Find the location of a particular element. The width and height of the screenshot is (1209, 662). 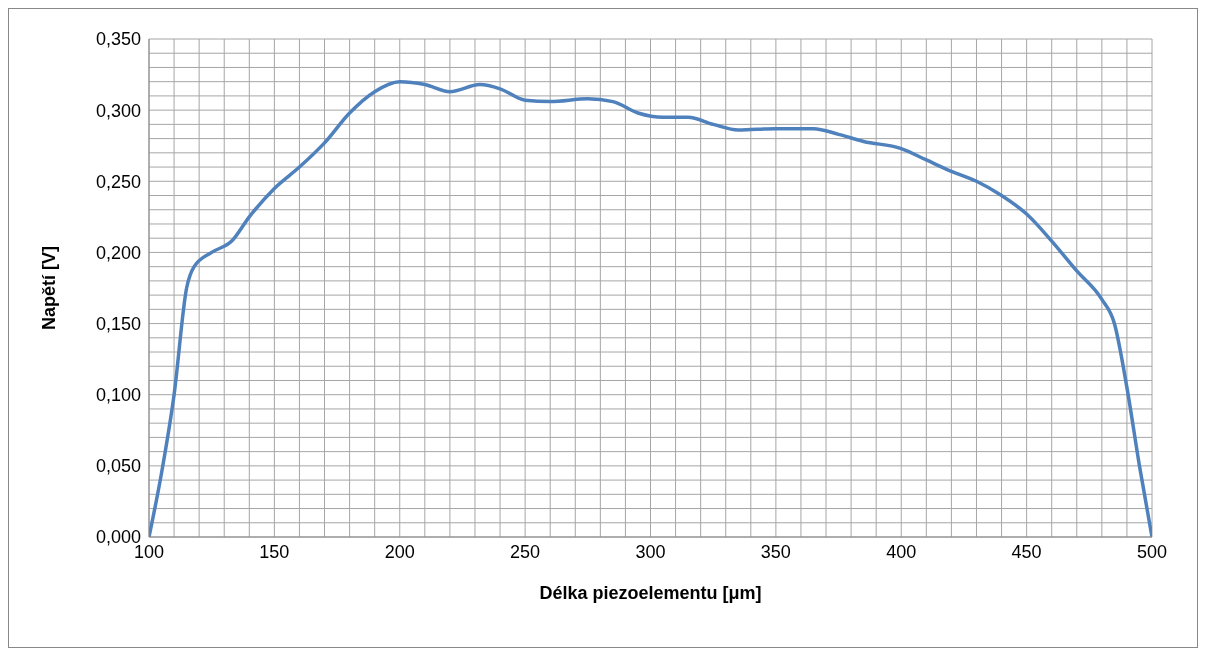

x-tick-label: 200 is located at coordinates (399, 551).